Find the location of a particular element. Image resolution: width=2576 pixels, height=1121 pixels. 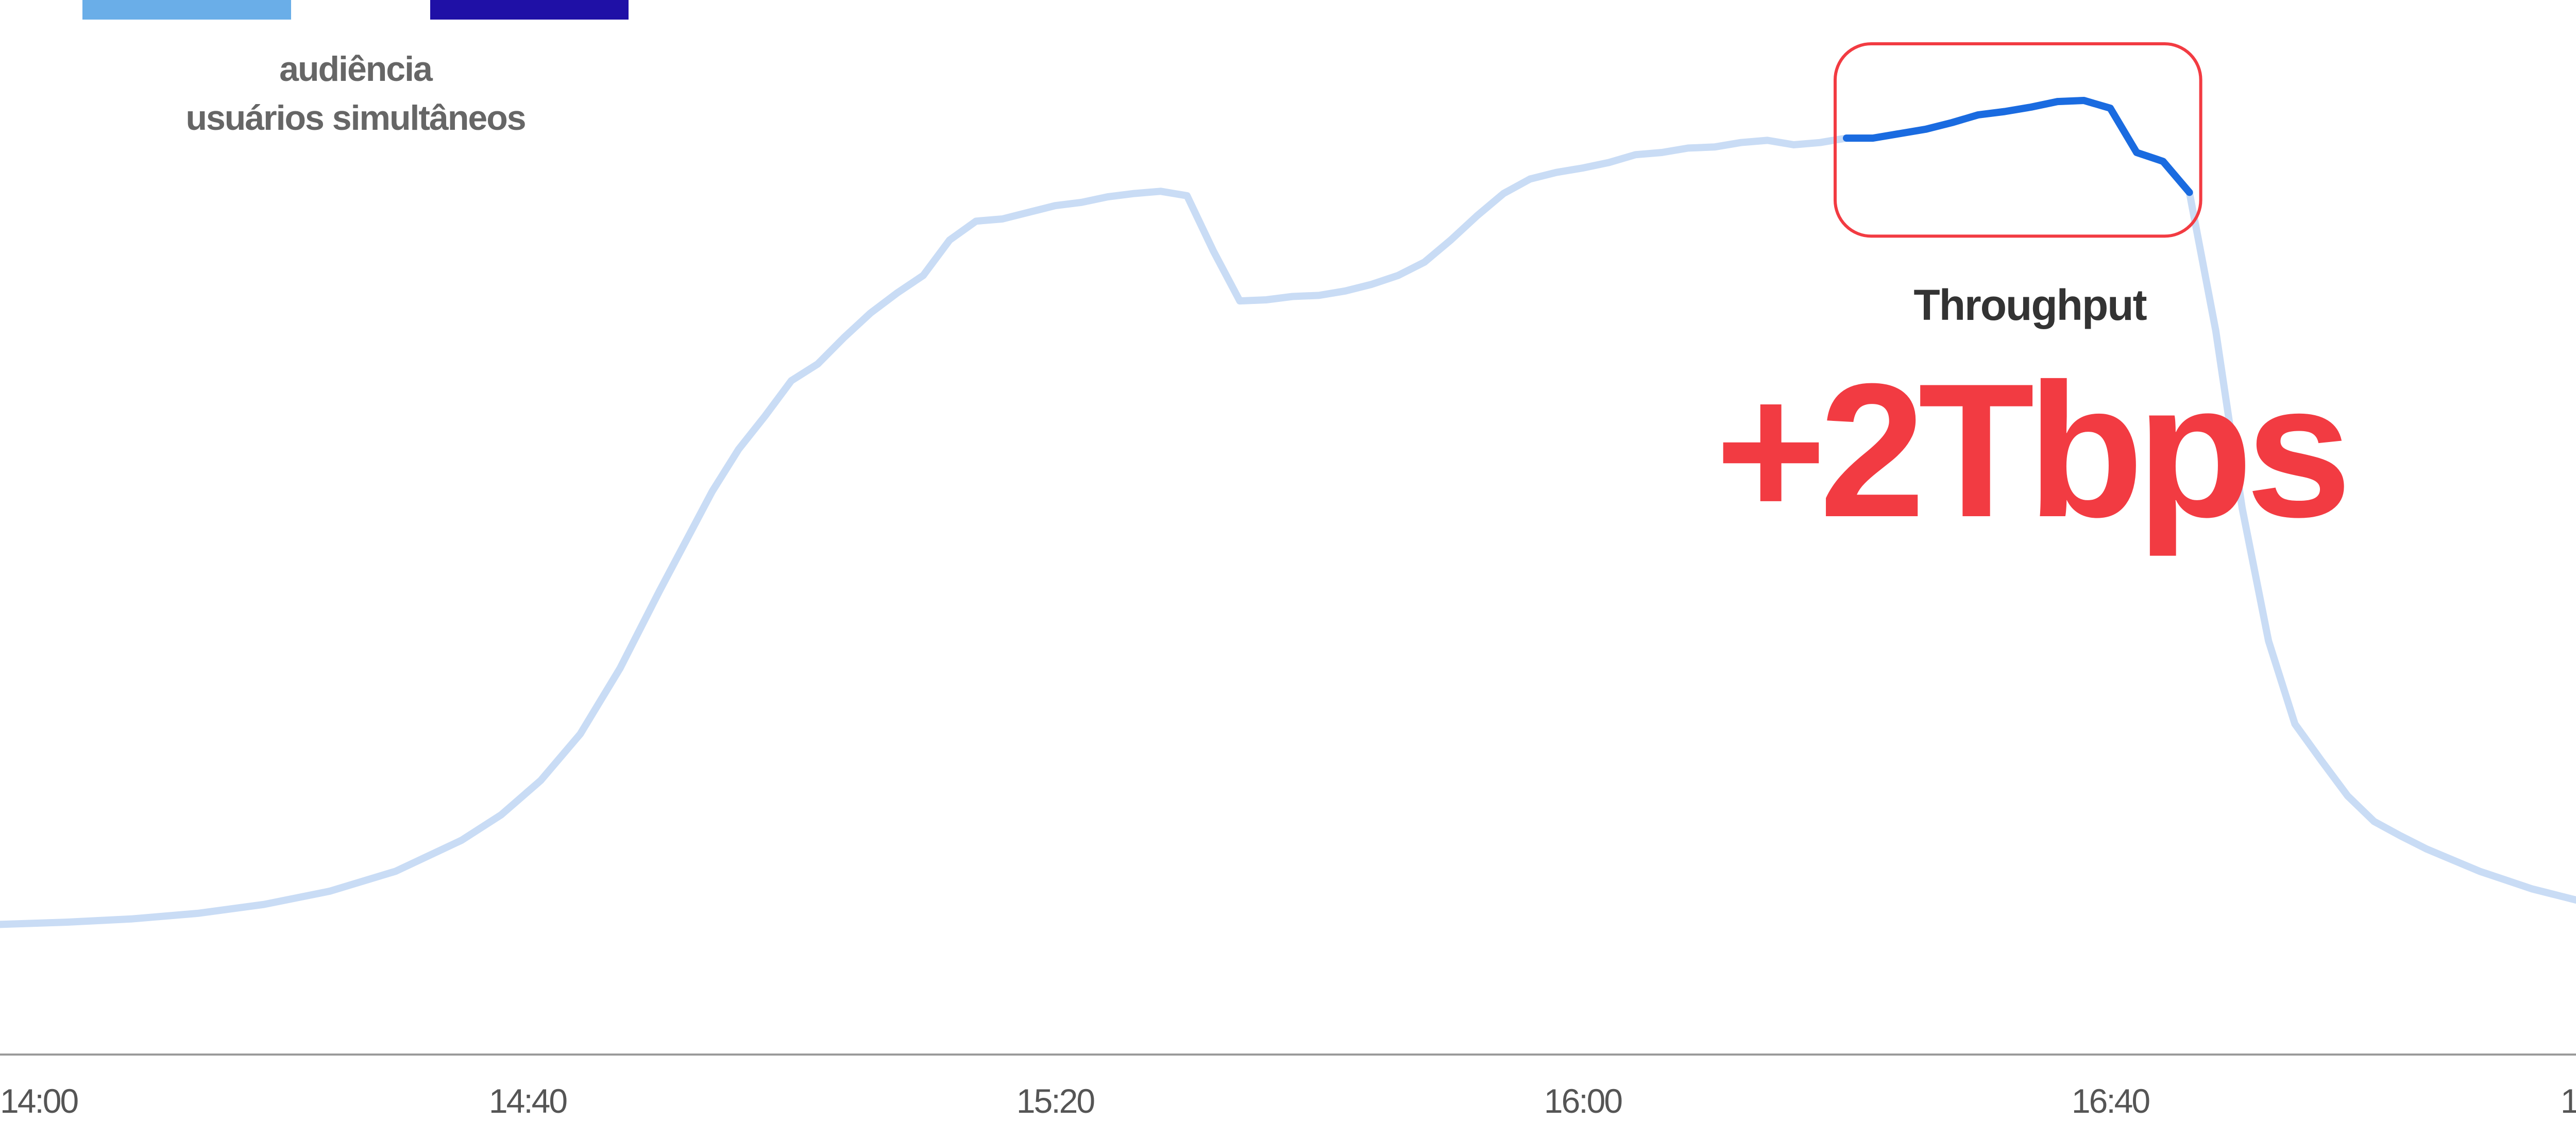

x-tick-label: 14:00 is located at coordinates (39, 1101).